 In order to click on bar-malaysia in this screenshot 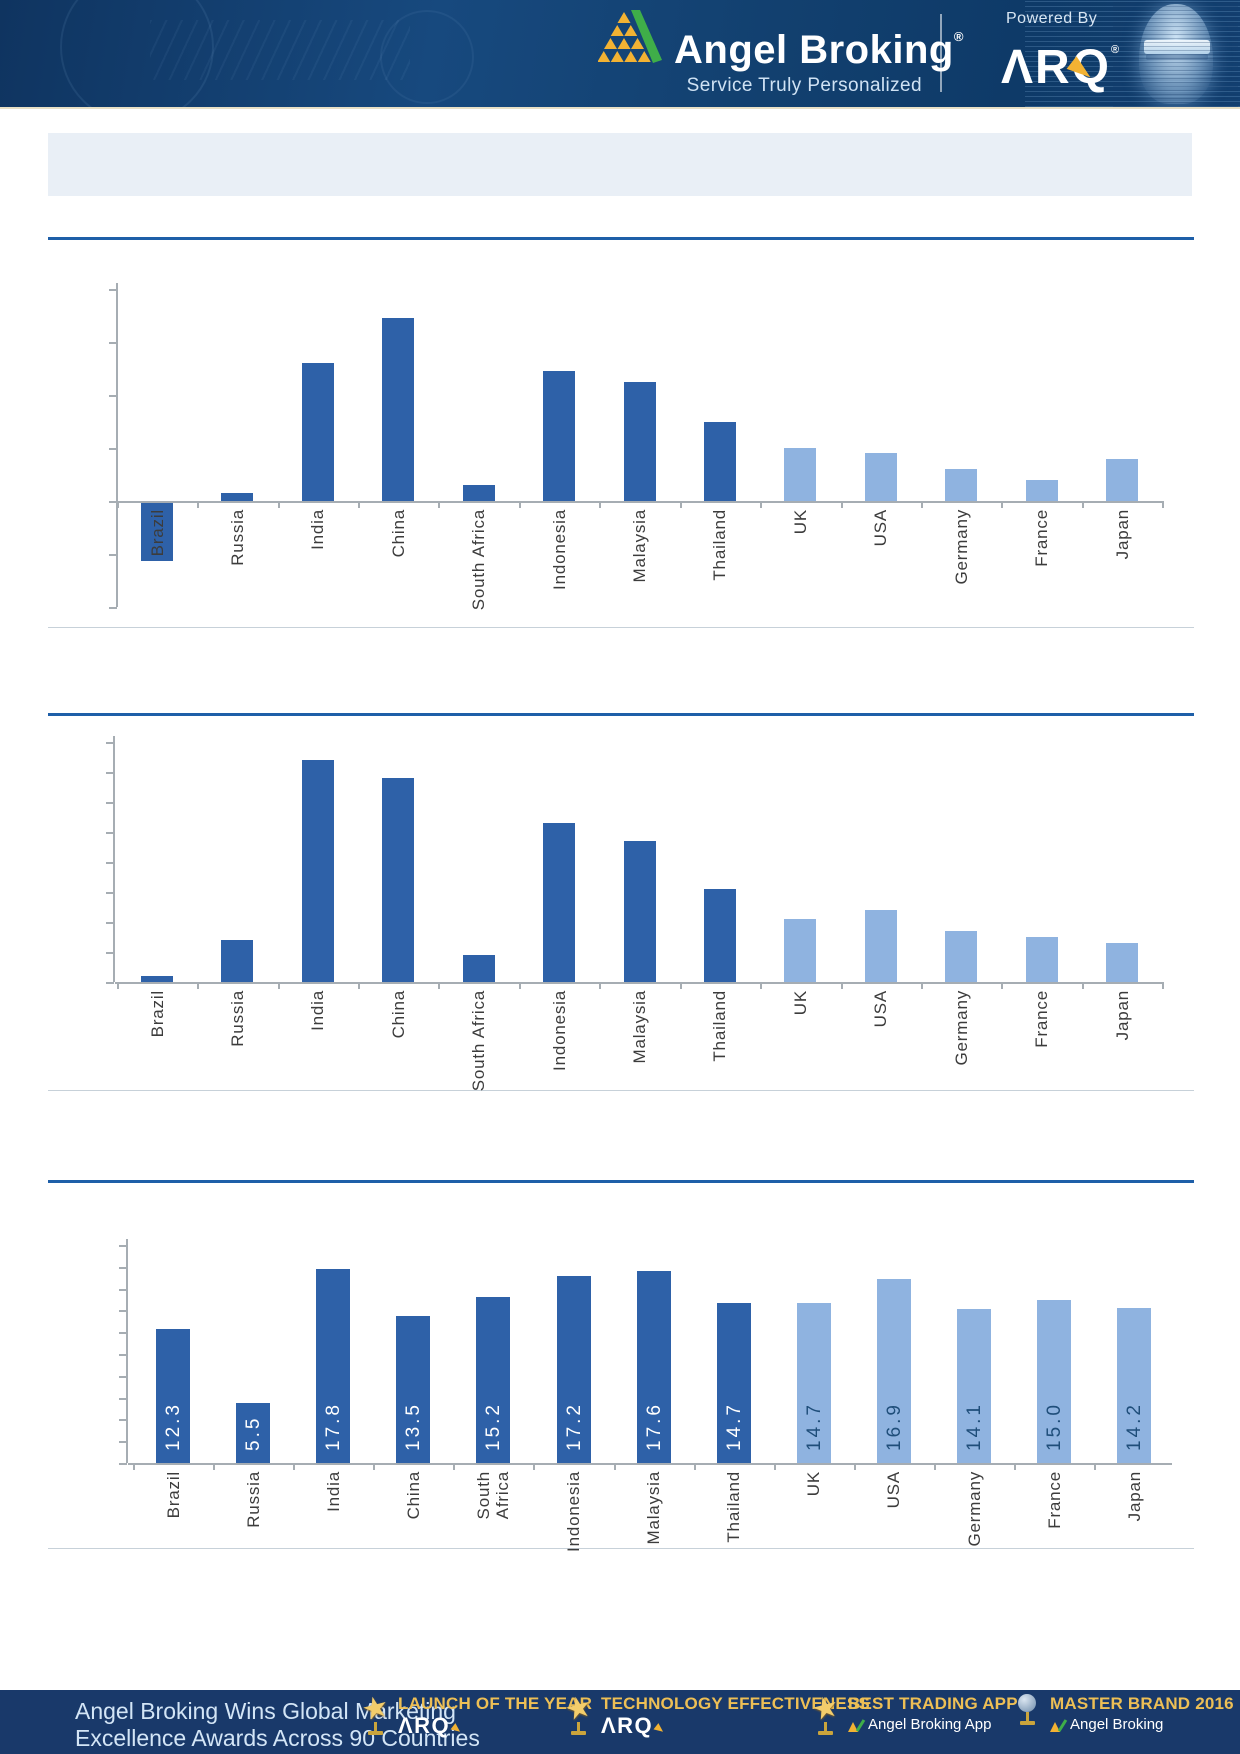, I will do `click(639, 911)`.